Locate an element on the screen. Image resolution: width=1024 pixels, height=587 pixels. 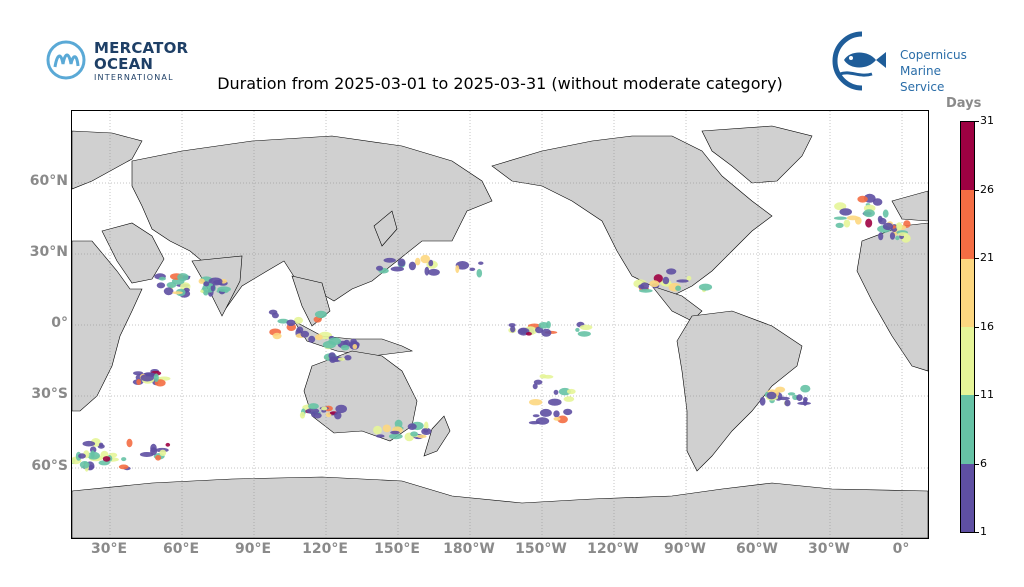
latitude-tick-label: 30°N is located at coordinates (48, 252).